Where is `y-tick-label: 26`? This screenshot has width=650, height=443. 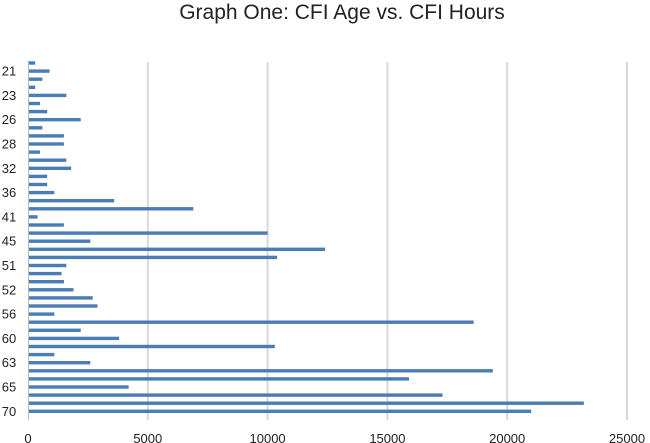
y-tick-label: 26 is located at coordinates (9, 119).